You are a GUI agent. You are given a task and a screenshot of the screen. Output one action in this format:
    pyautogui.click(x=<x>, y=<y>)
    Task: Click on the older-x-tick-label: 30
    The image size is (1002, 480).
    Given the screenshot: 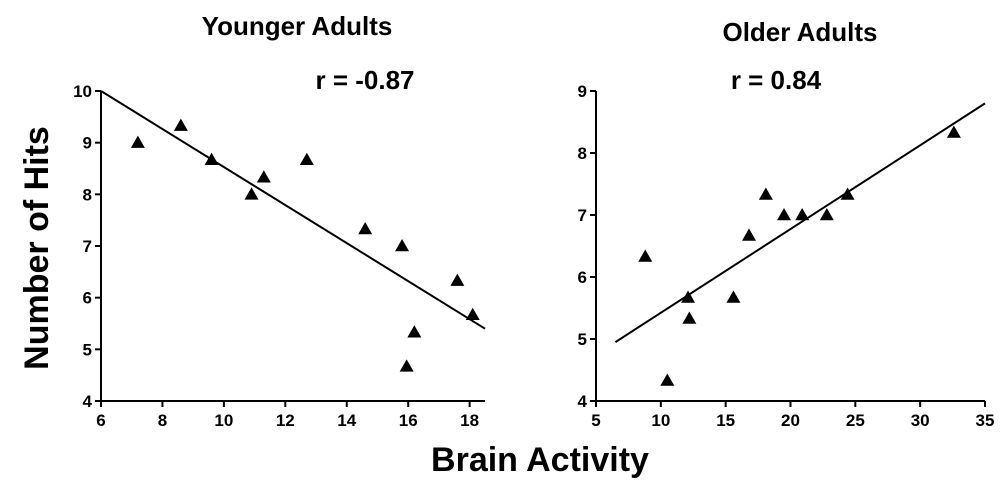 What is the action you would take?
    pyautogui.click(x=920, y=420)
    